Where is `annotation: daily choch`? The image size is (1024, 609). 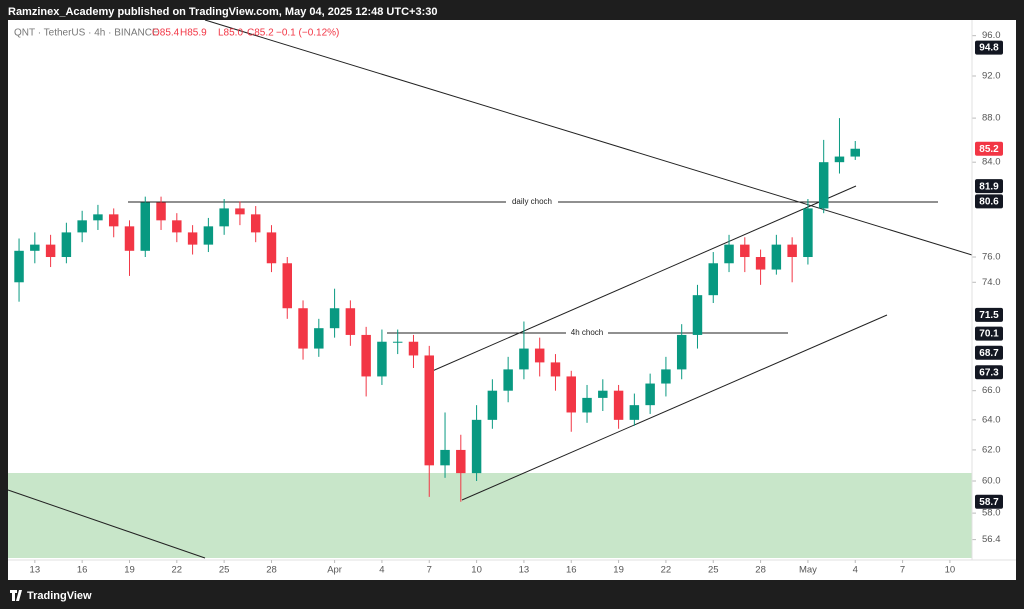 annotation: daily choch is located at coordinates (532, 201).